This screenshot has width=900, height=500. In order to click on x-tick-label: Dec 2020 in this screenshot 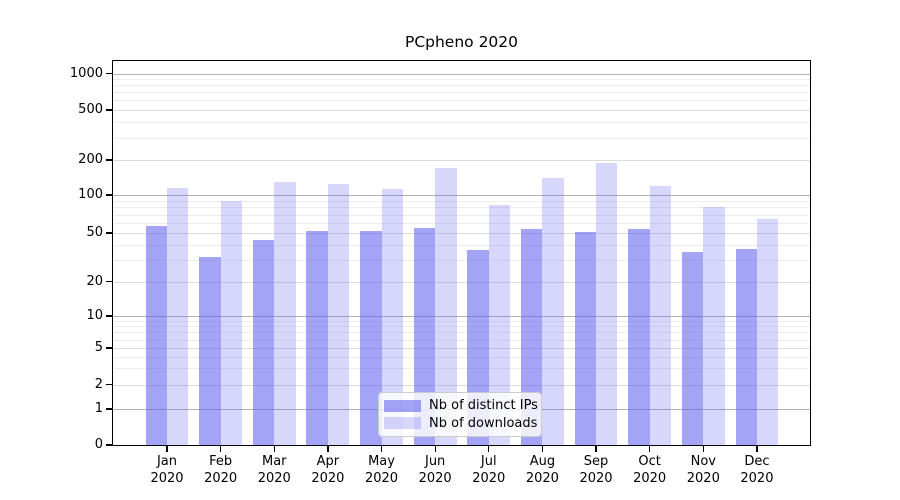, I will do `click(757, 470)`.